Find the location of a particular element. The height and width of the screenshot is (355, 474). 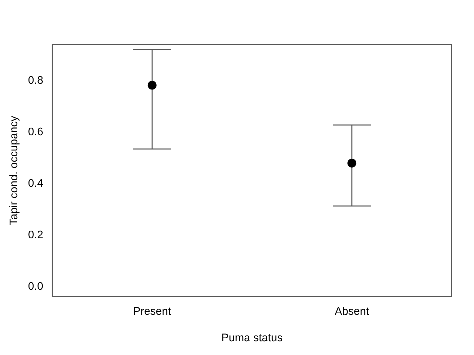

y-tick-label: 0.2 is located at coordinates (36, 235).